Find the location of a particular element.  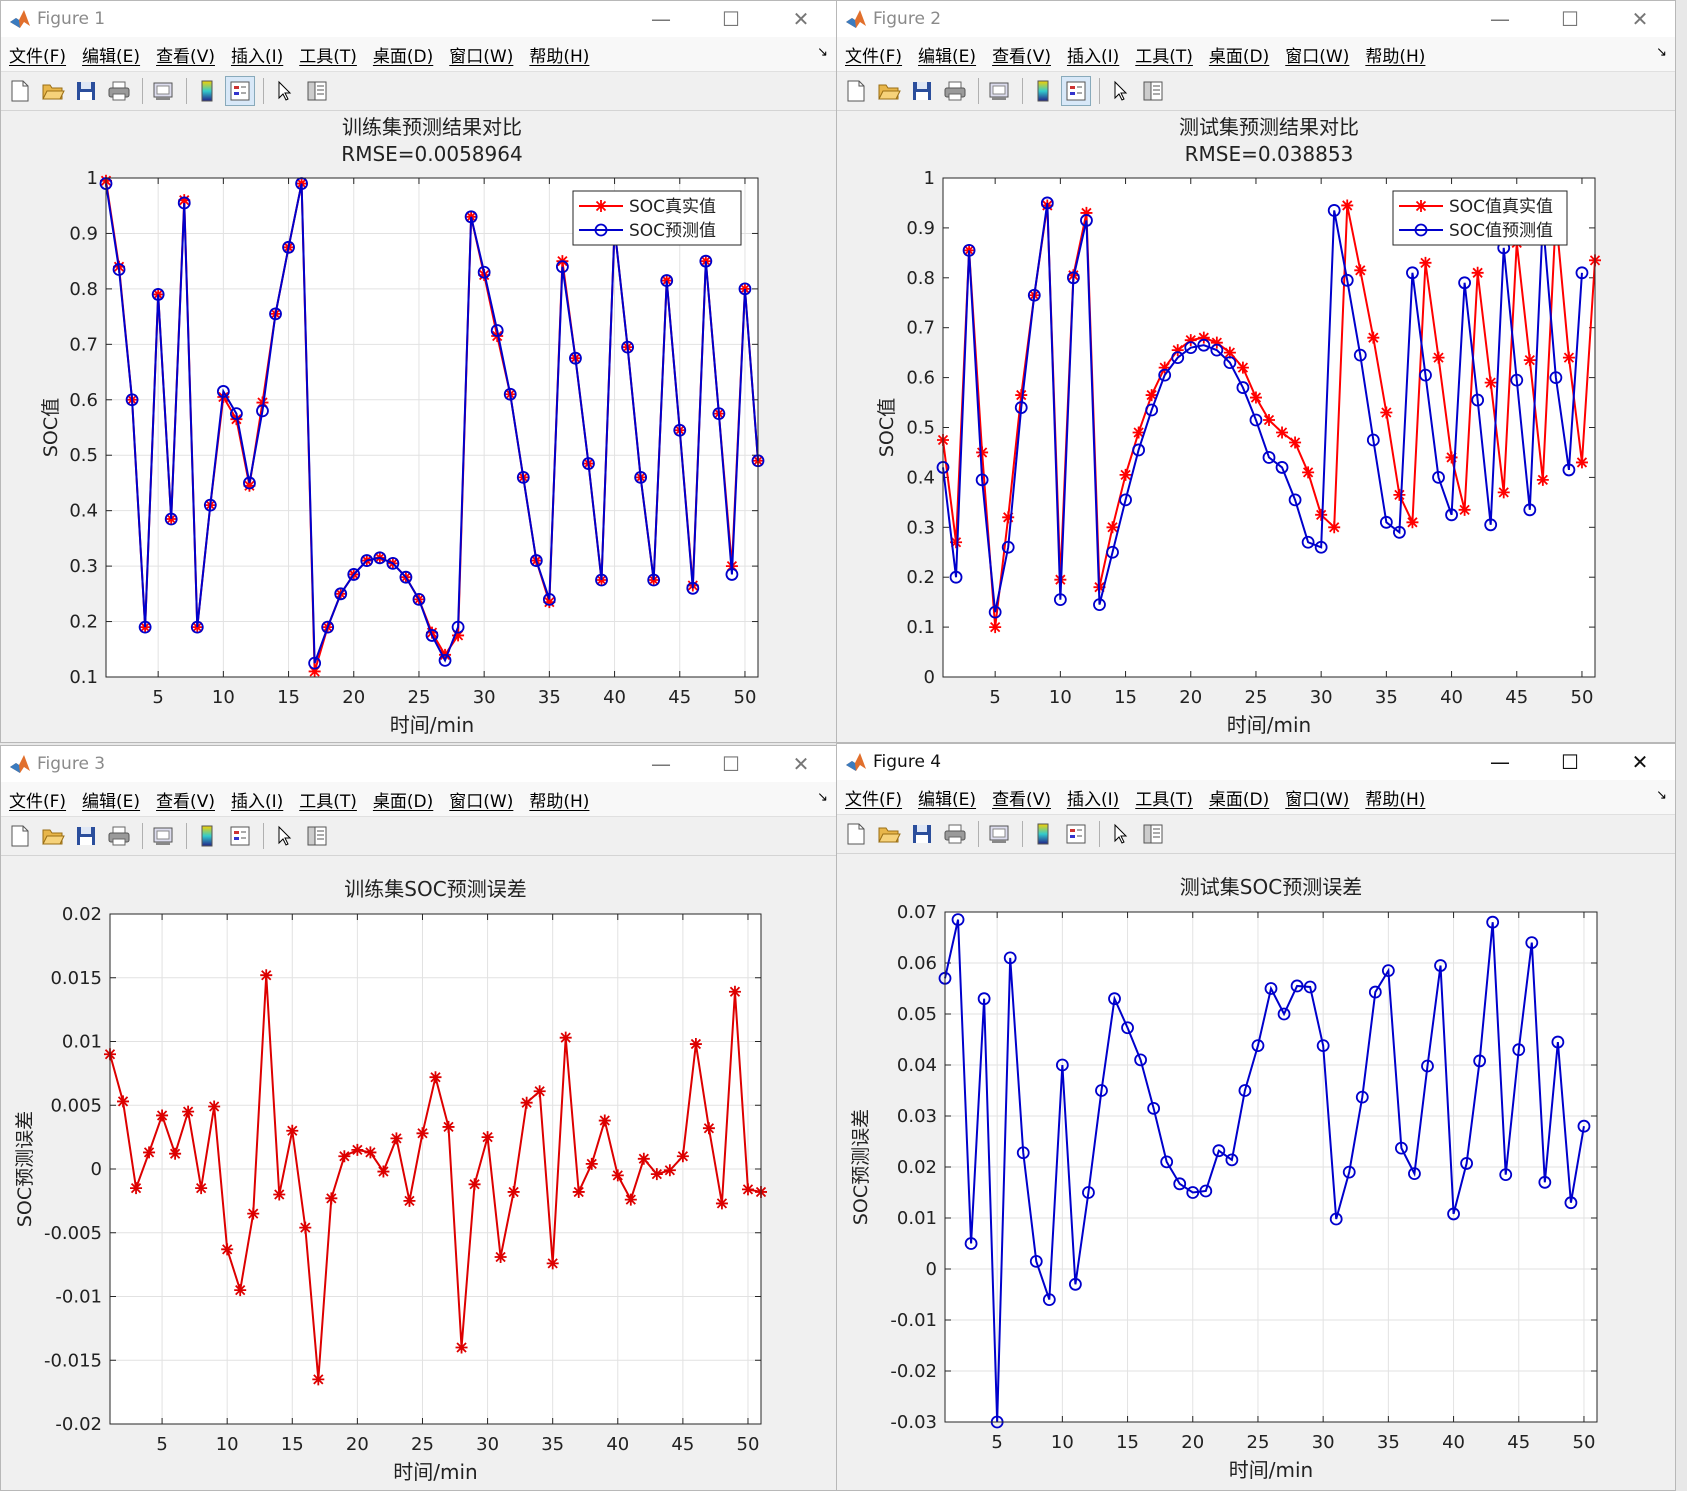

toolbar is located at coordinates (418, 836).